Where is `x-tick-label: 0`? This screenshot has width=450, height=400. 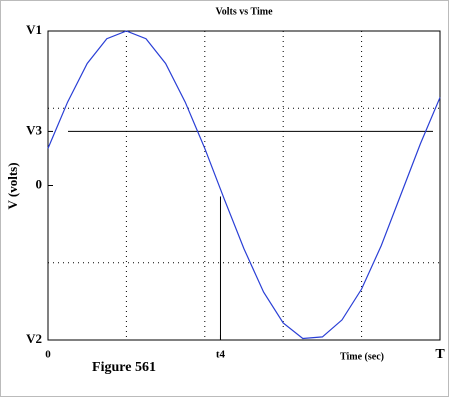 x-tick-label: 0 is located at coordinates (48, 355).